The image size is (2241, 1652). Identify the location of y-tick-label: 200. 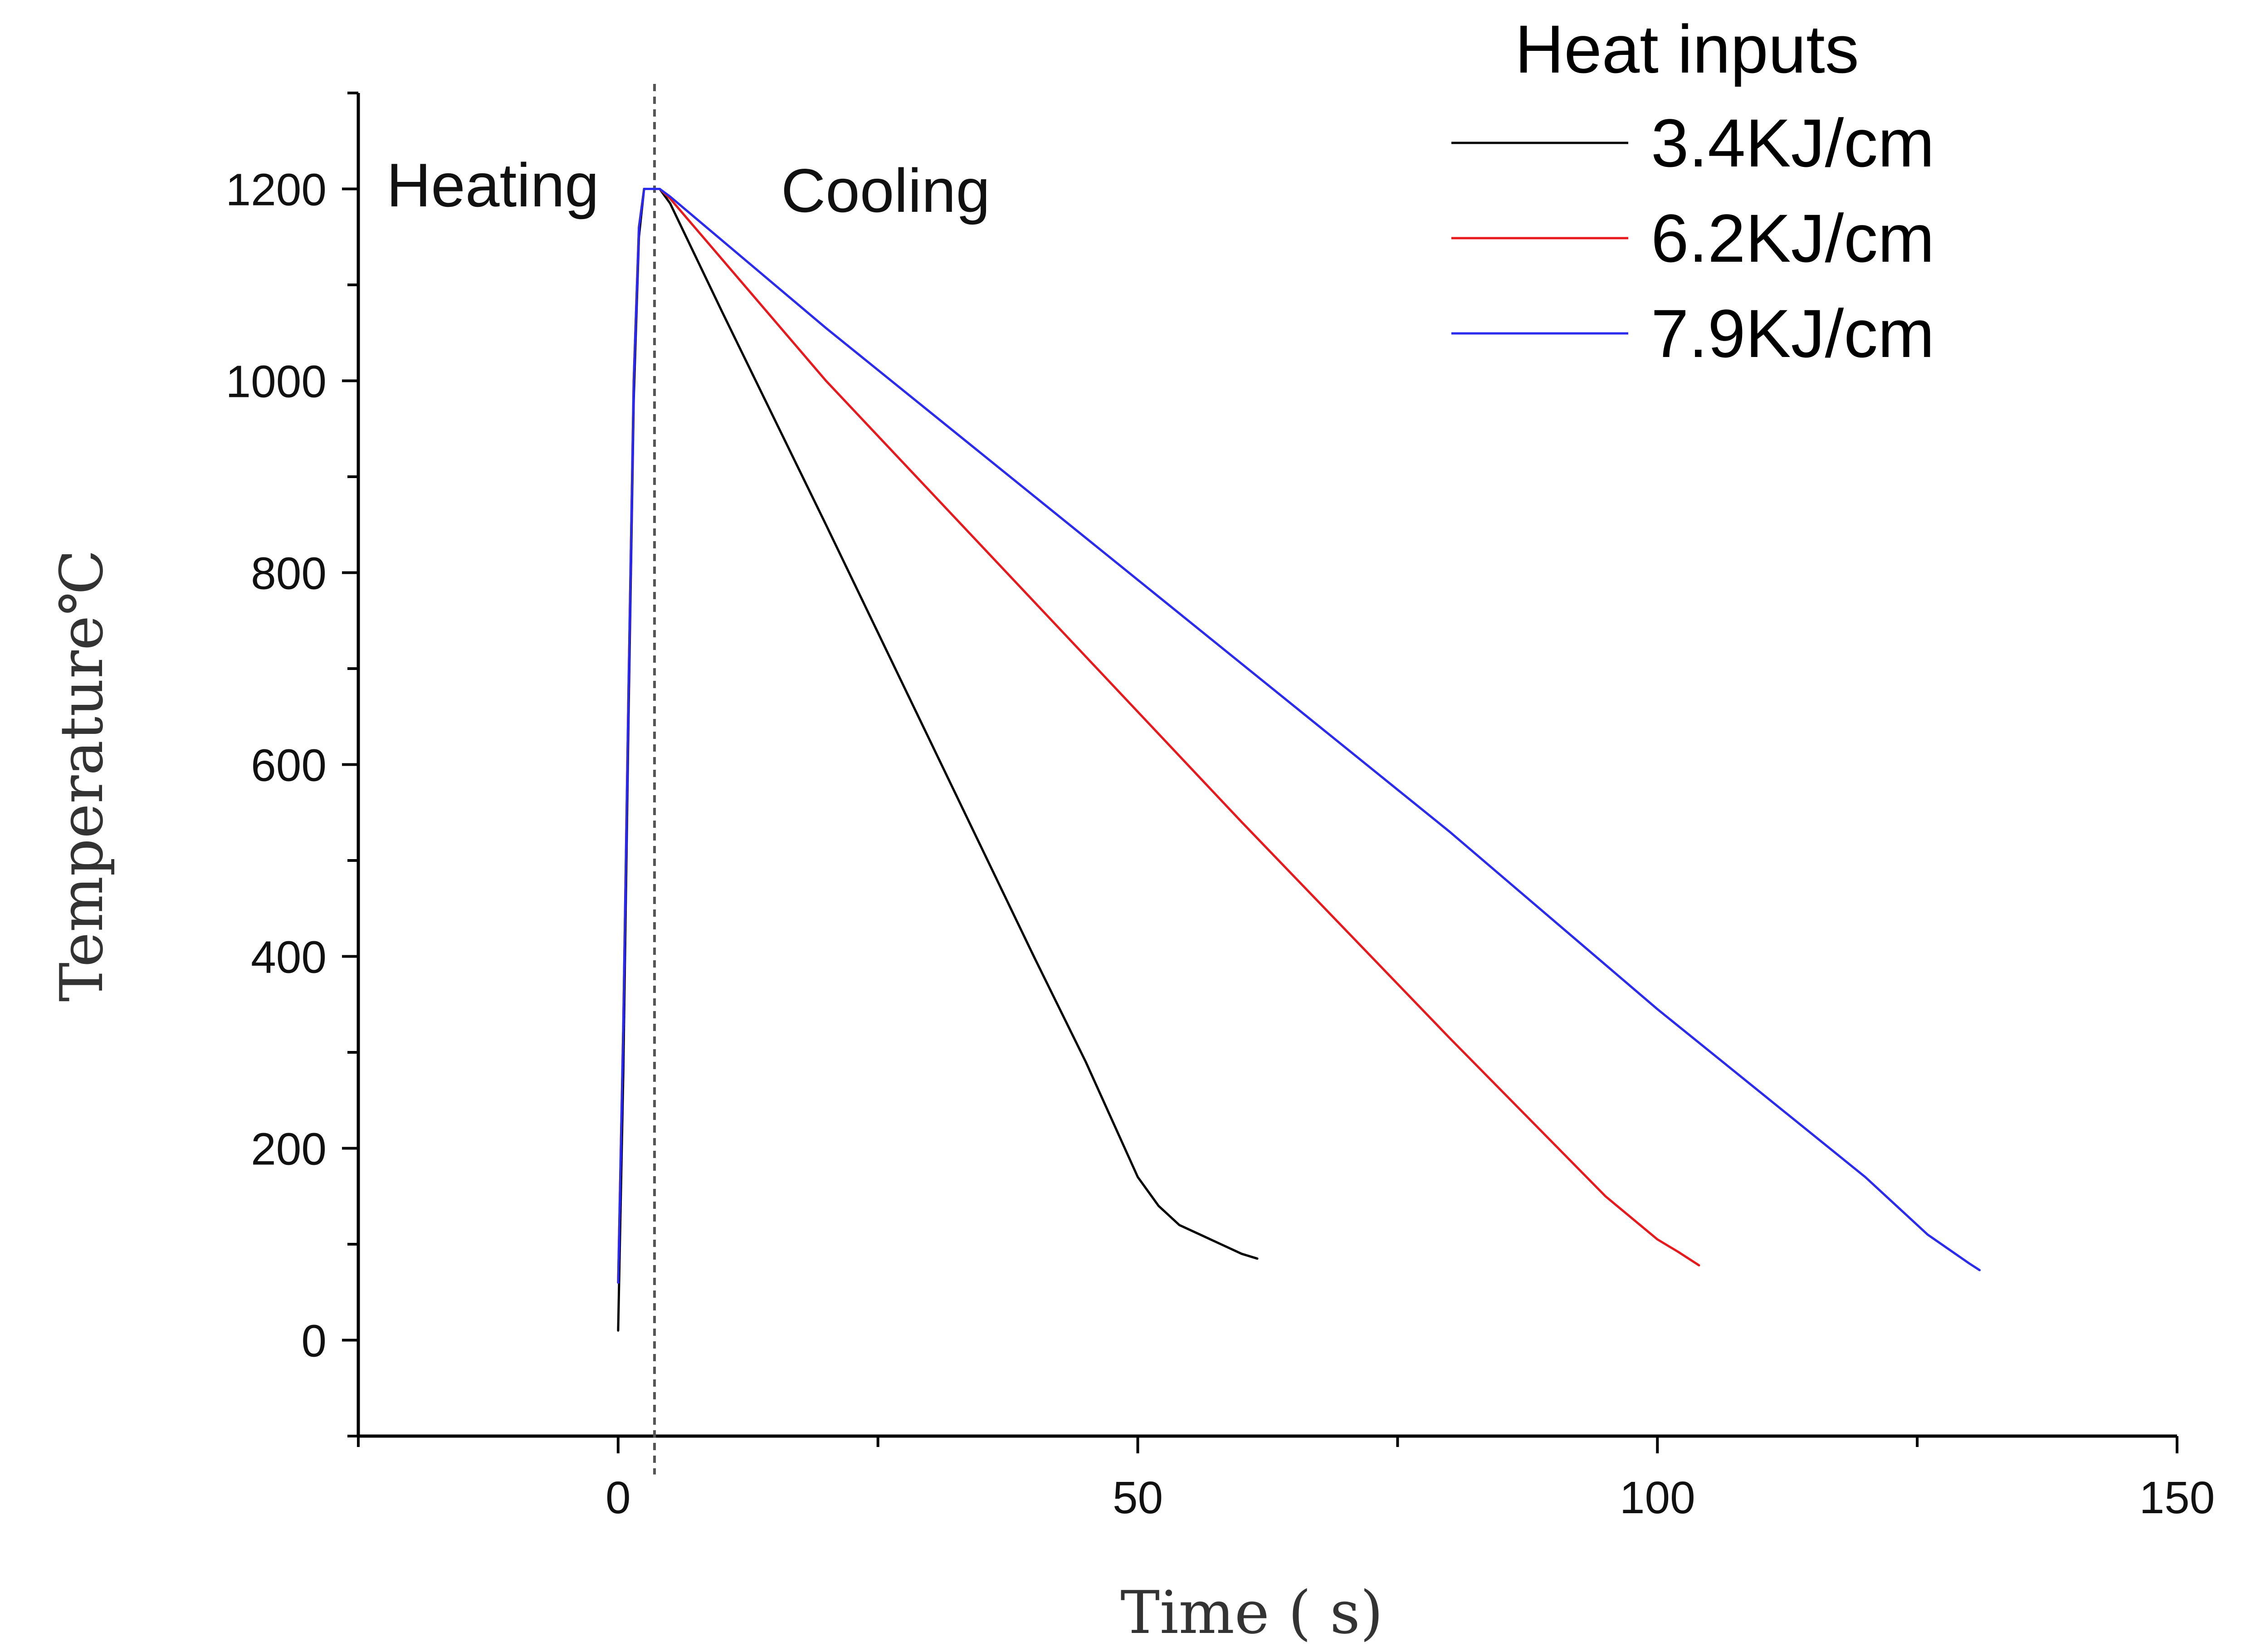
(289, 1149).